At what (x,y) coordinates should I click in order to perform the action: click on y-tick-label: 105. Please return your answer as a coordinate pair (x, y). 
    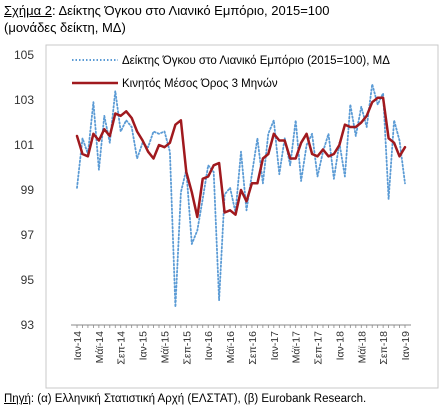
    Looking at the image, I should click on (24, 55).